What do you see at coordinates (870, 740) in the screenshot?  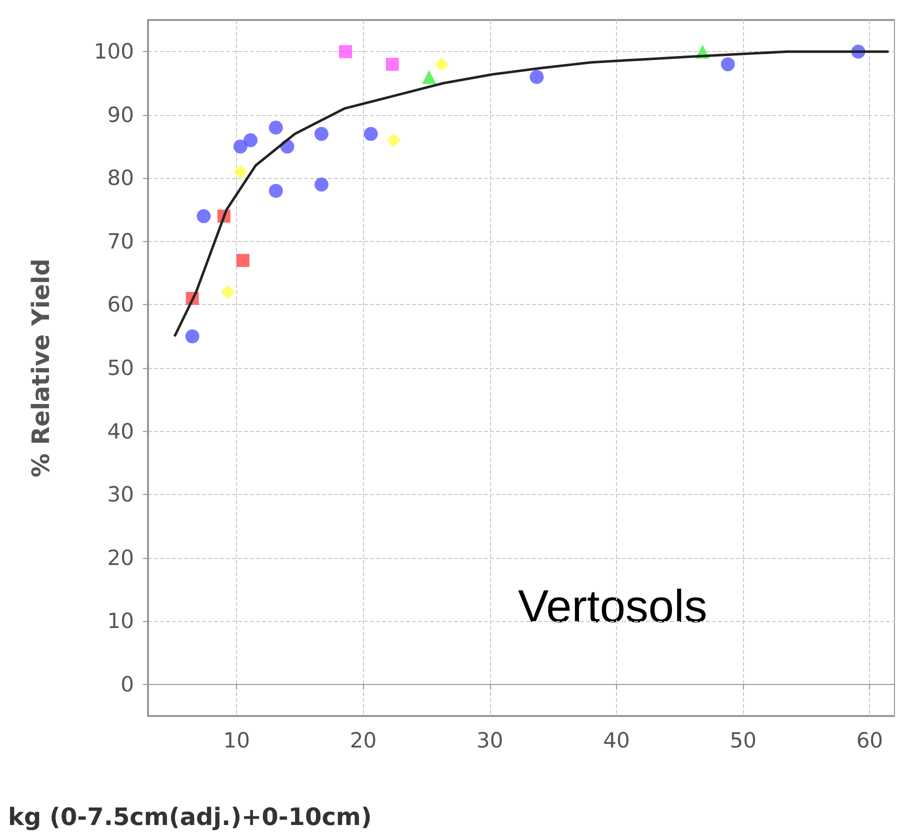 I see `x-tick-label: 60` at bounding box center [870, 740].